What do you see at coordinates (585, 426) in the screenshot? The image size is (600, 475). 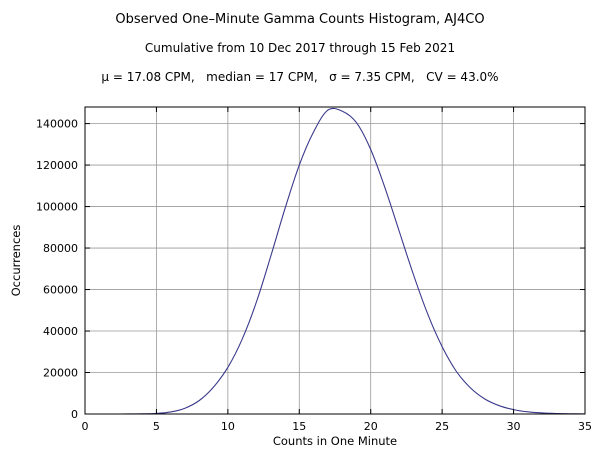 I see `x-tick-label: 35` at bounding box center [585, 426].